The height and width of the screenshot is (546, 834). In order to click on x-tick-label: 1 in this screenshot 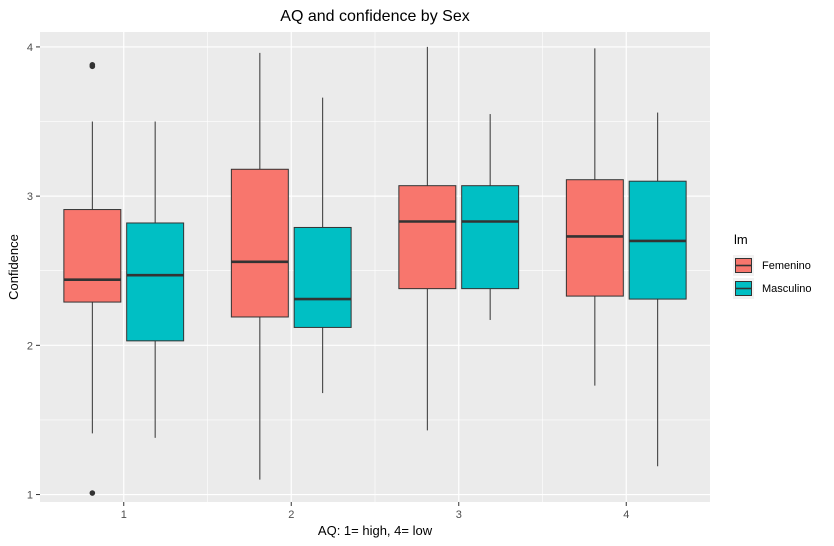, I will do `click(124, 515)`.